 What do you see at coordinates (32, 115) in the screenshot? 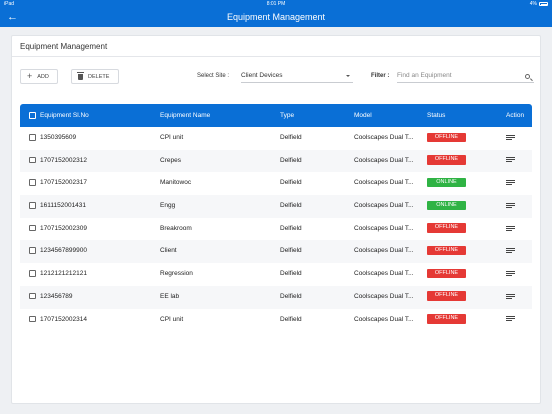
I see `select-all-checkbox` at bounding box center [32, 115].